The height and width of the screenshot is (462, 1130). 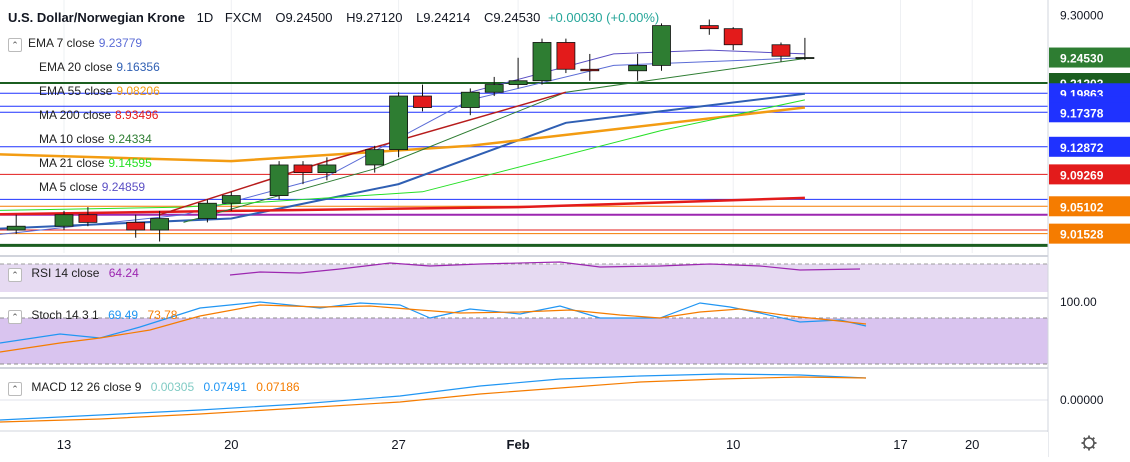 I want to click on rsi-panel, so click(x=524, y=277).